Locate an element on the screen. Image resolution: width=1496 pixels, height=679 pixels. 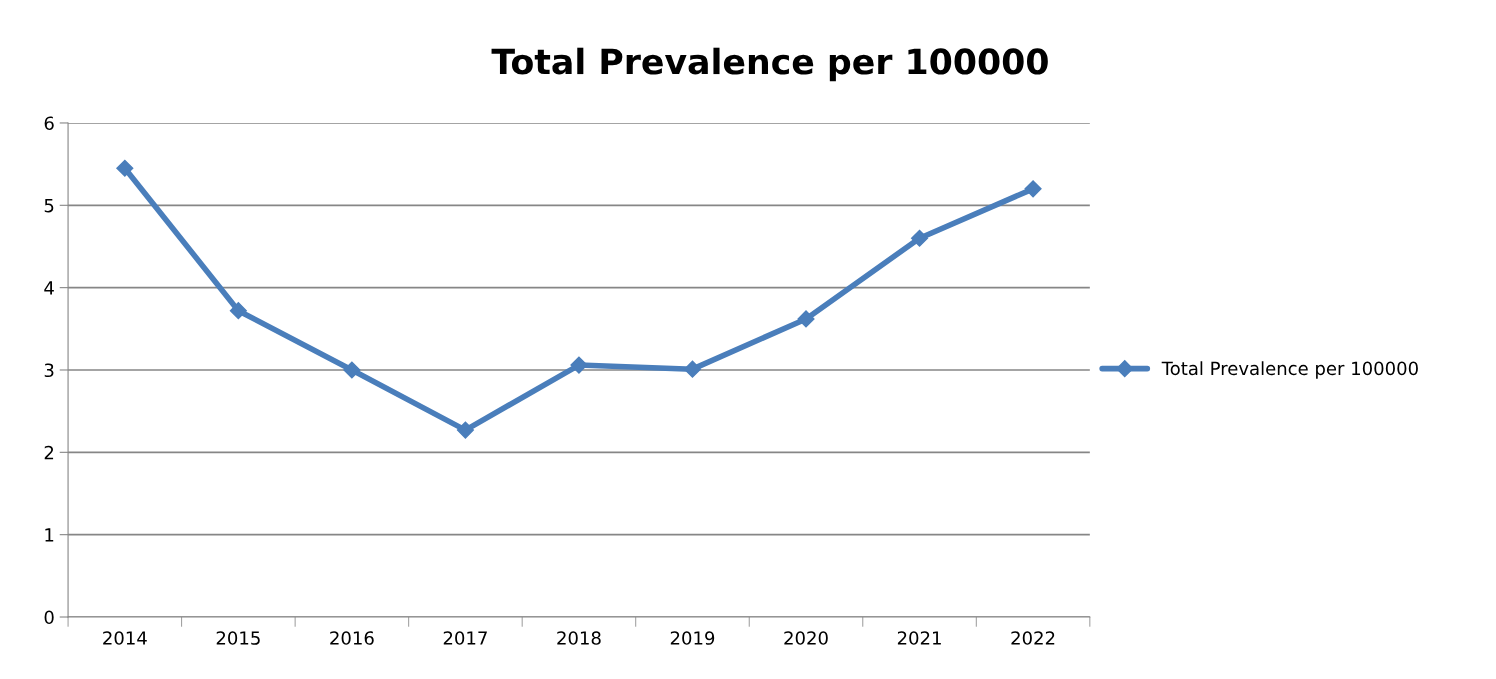
x-tick-label: 2014 is located at coordinates (125, 638).